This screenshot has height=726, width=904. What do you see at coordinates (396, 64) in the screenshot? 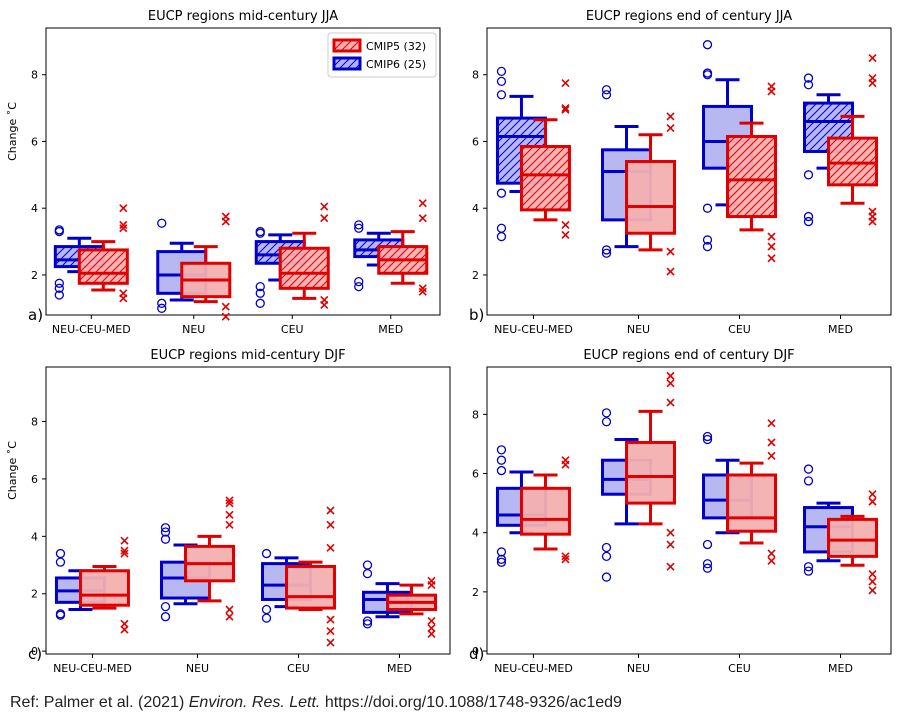
I see `legend-entry: CMIP6 (25)` at bounding box center [396, 64].